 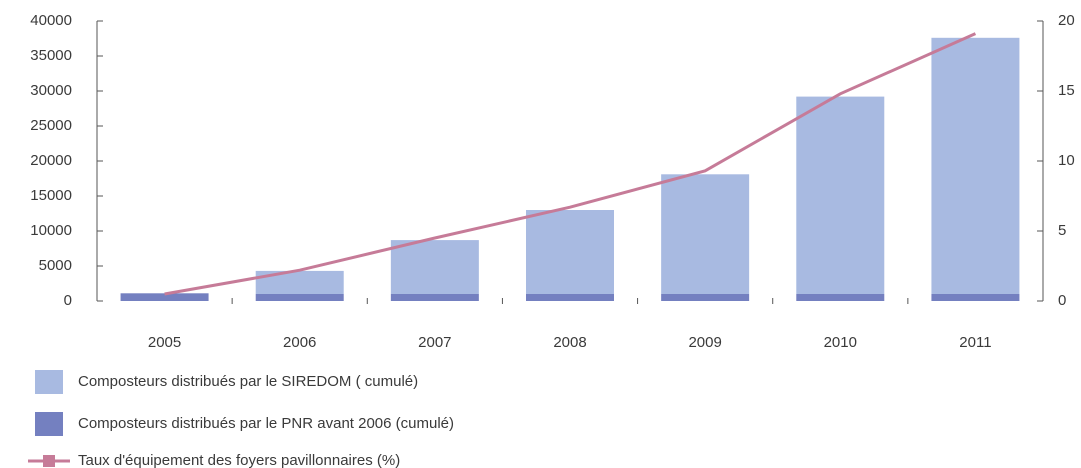 I want to click on y-tick-label: 15000, so click(x=51, y=195).